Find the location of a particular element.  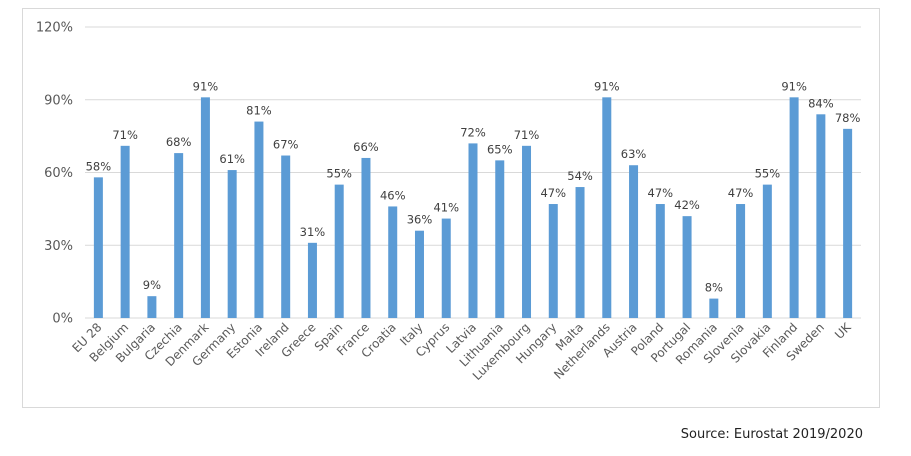

data-label: 67% is located at coordinates (286, 145).